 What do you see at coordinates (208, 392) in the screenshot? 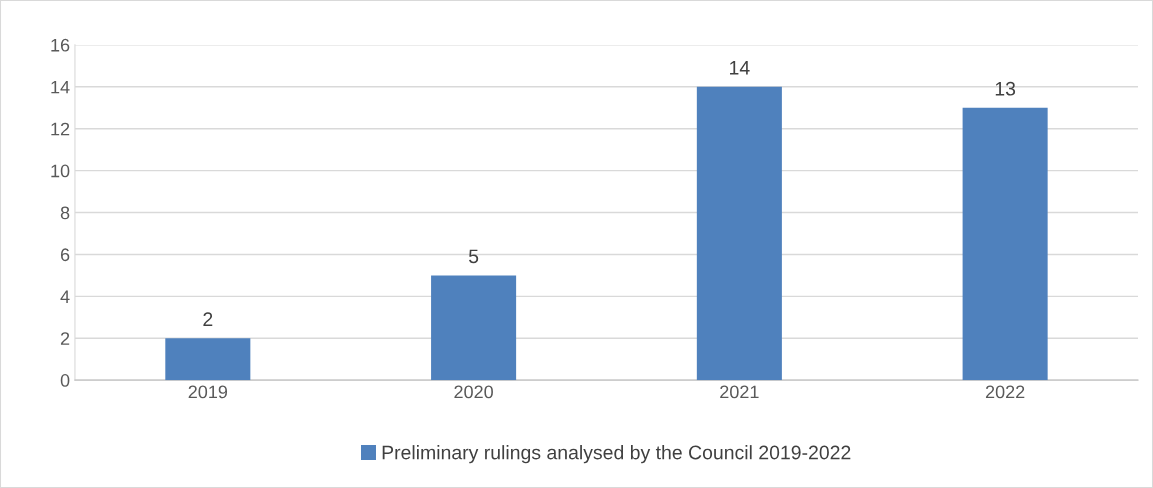
I see `x-tick-label: 2019` at bounding box center [208, 392].